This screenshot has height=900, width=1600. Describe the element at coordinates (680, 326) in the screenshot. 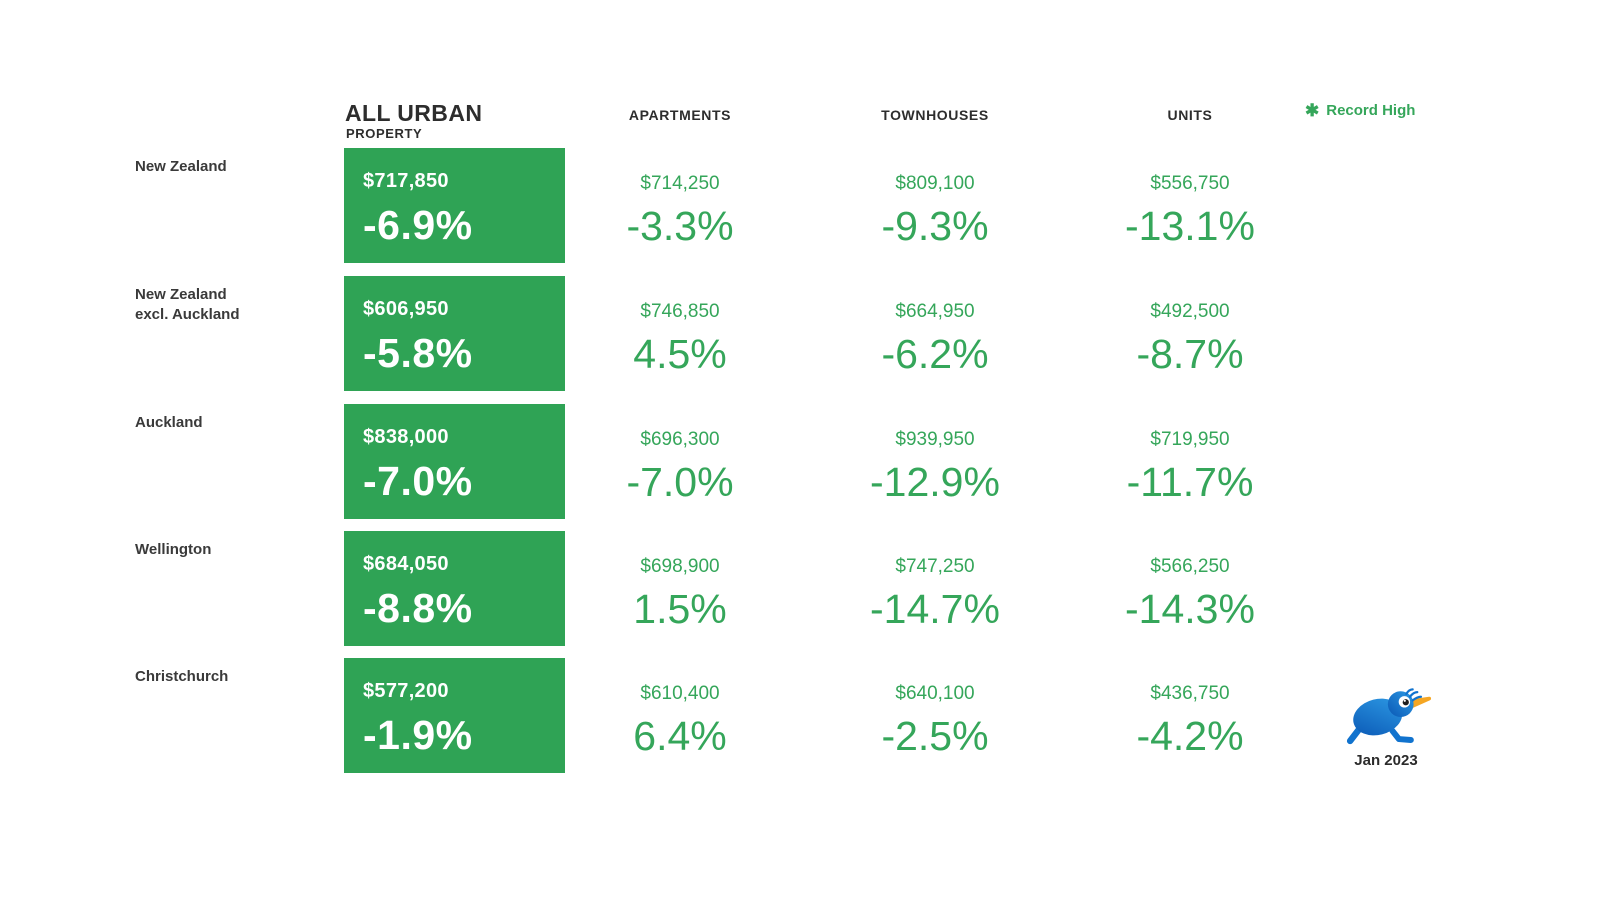

I see `apartments-cell: $746,850 4.5%` at that location.